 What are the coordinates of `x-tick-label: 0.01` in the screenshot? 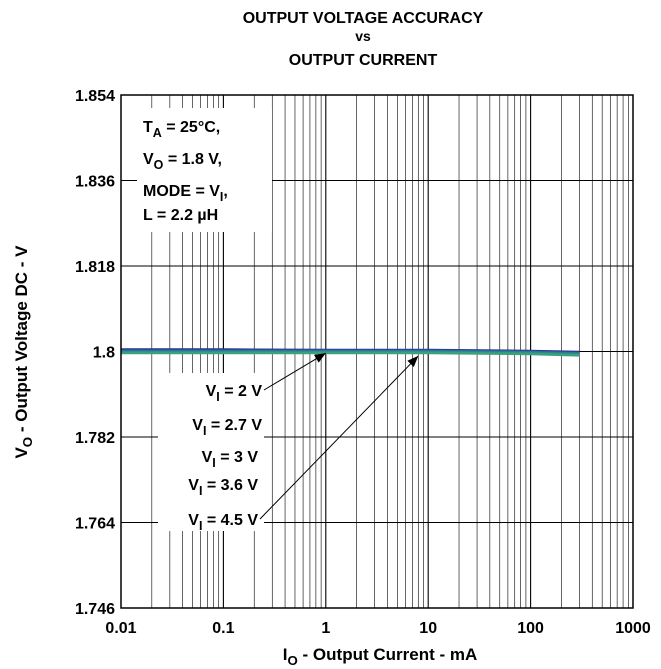 It's located at (120, 628).